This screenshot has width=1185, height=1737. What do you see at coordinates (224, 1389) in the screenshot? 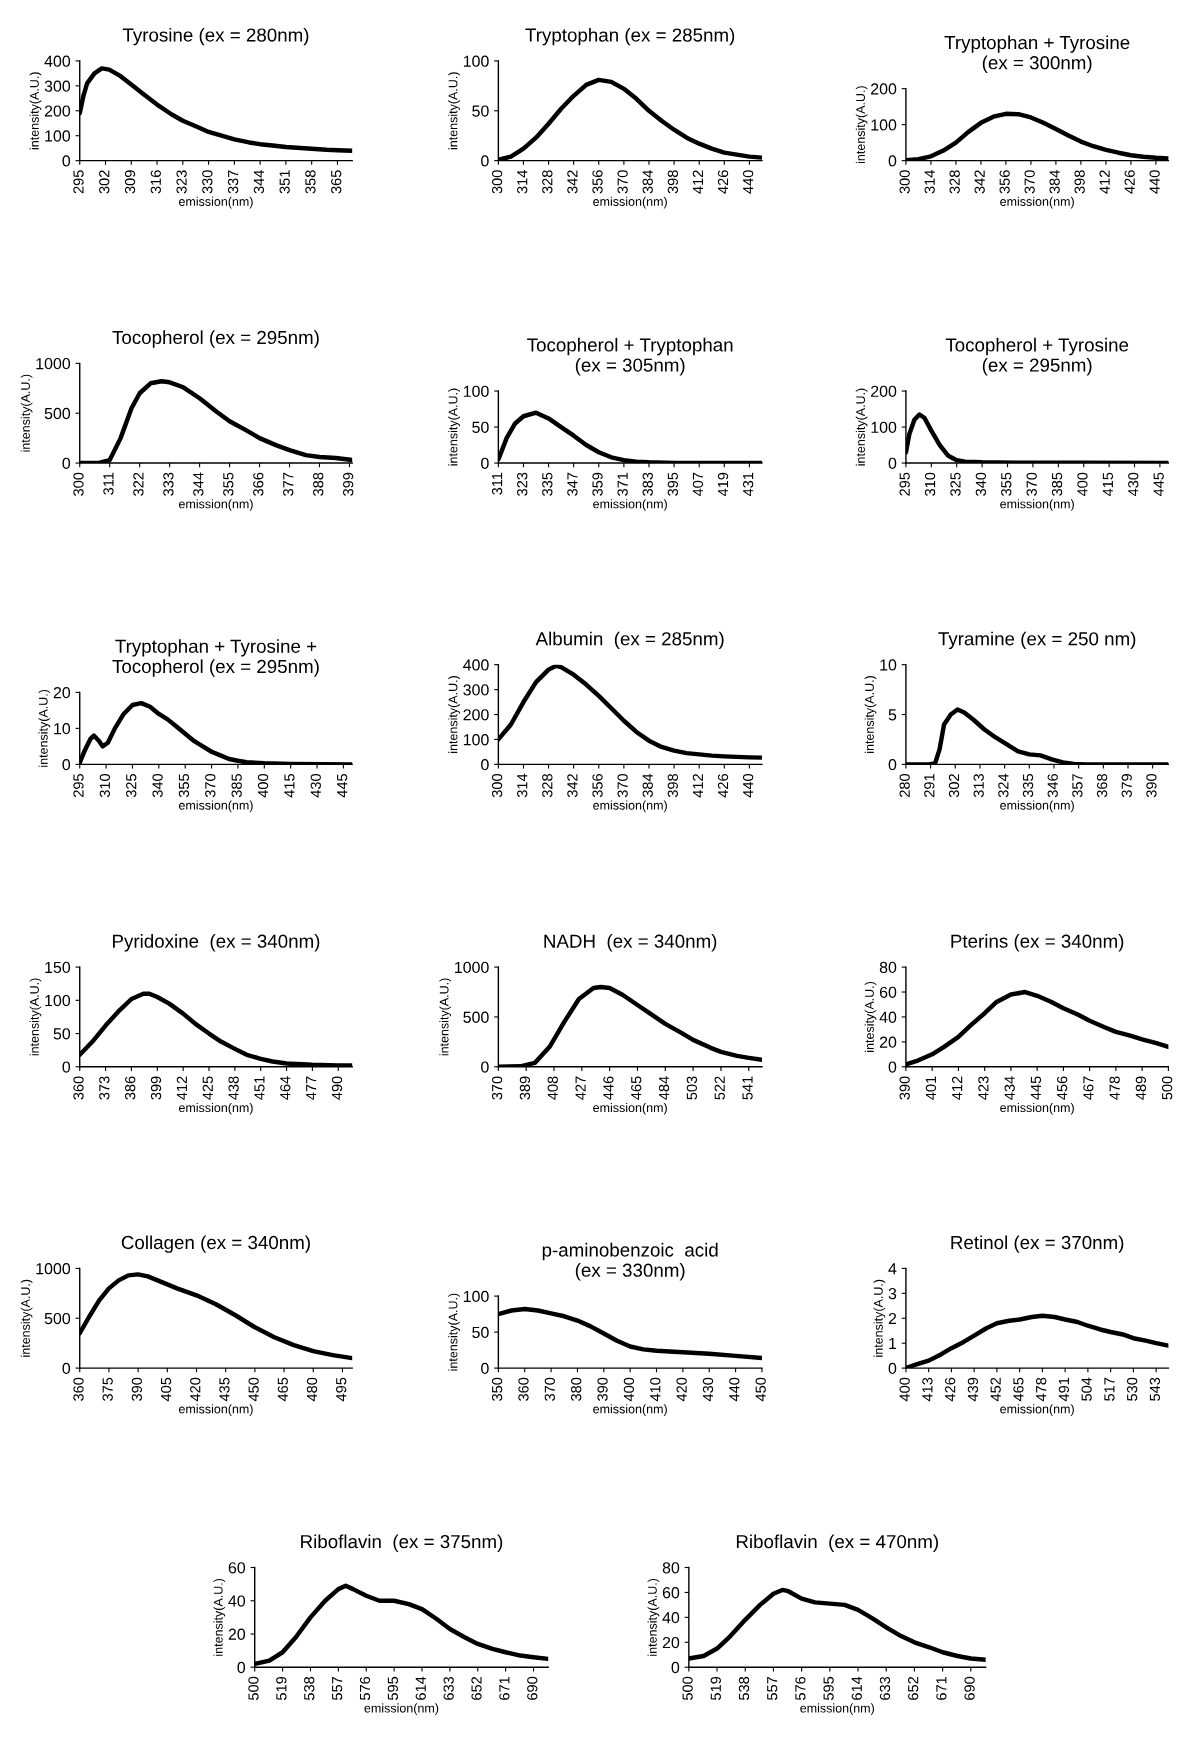
I see `x-tick-label: 435` at bounding box center [224, 1389].